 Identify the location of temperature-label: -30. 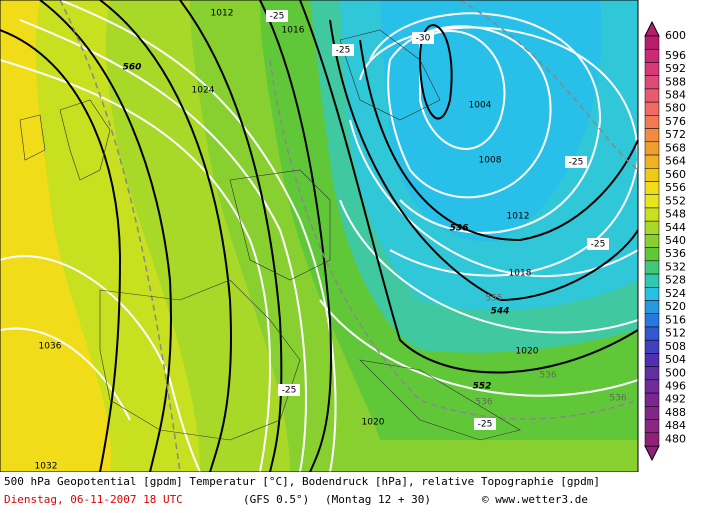
(423, 39).